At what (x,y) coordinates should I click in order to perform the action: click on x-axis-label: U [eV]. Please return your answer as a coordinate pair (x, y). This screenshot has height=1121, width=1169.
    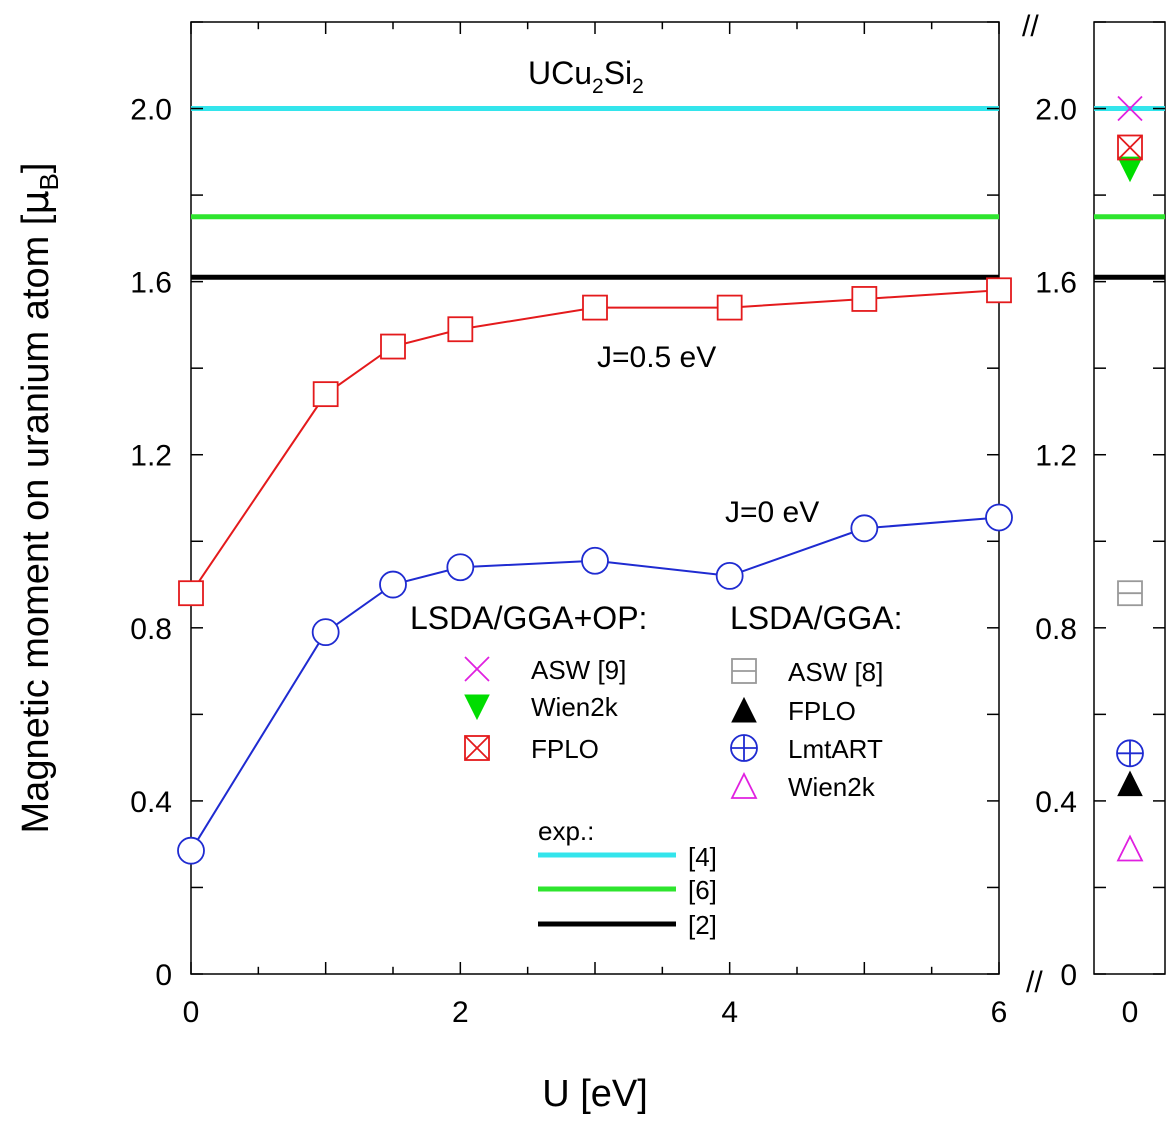
    Looking at the image, I should click on (595, 1094).